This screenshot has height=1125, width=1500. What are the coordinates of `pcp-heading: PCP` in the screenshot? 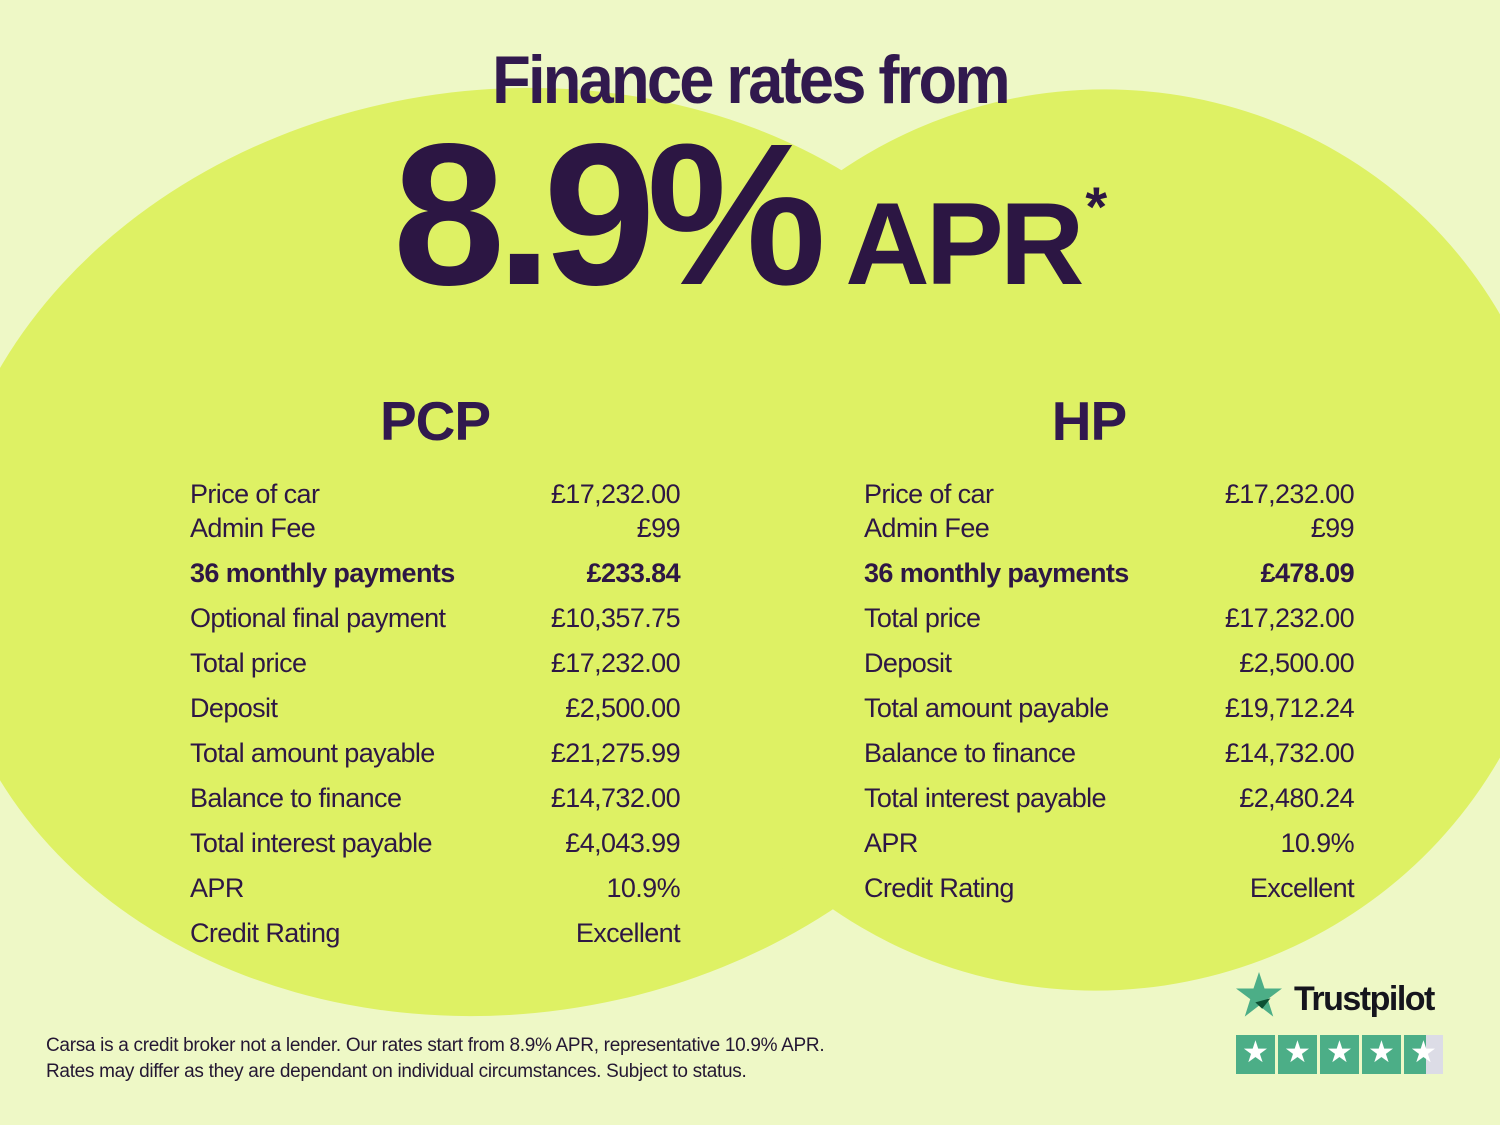 It's located at (435, 421).